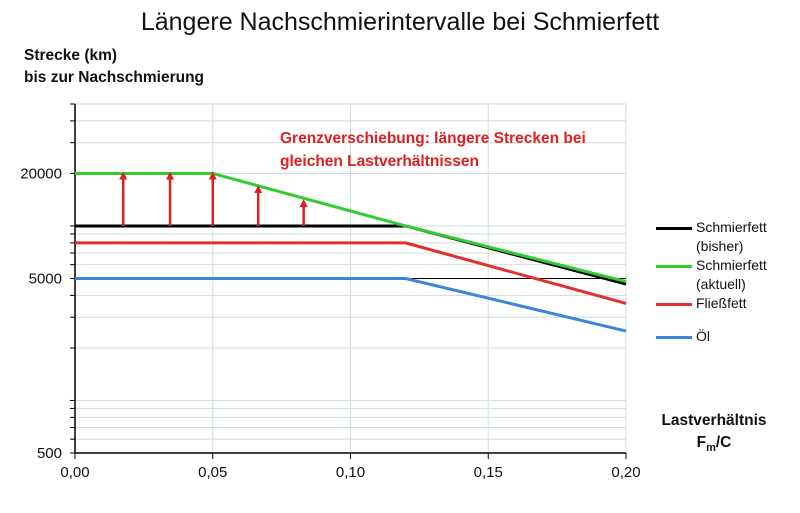 This screenshot has height=513, width=800. I want to click on x-axis-label-symbol: F, so click(701, 442).